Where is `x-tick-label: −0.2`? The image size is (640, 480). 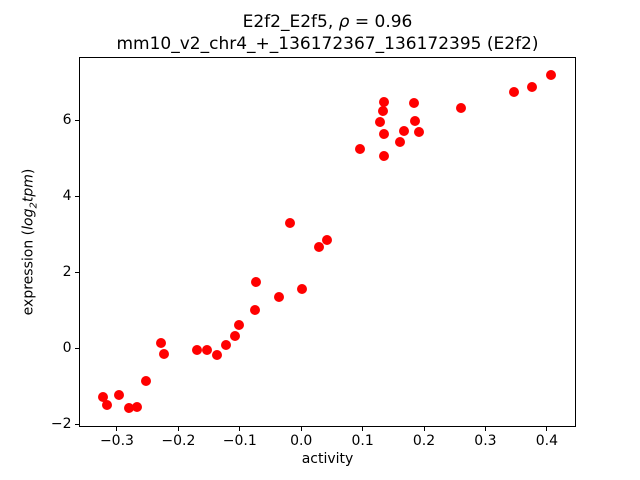
x-tick-label: −0.2 is located at coordinates (178, 440).